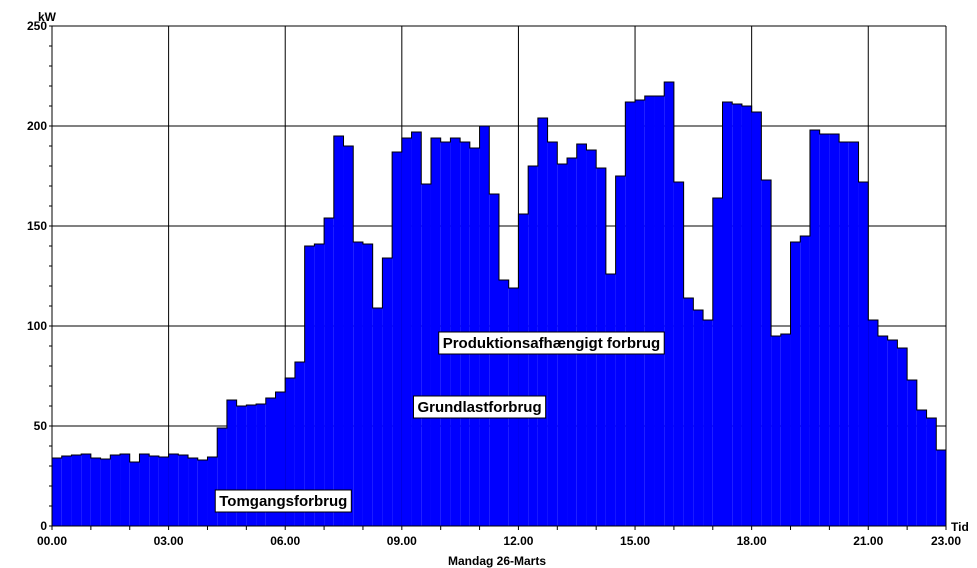 This screenshot has width=977, height=568. I want to click on x-tick-label: 18.00, so click(752, 541).